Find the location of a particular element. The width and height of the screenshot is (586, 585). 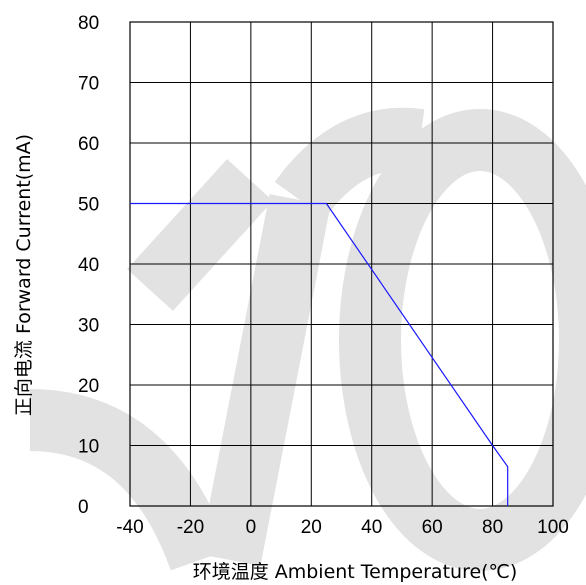

x-tick-label: -40 is located at coordinates (129, 527).